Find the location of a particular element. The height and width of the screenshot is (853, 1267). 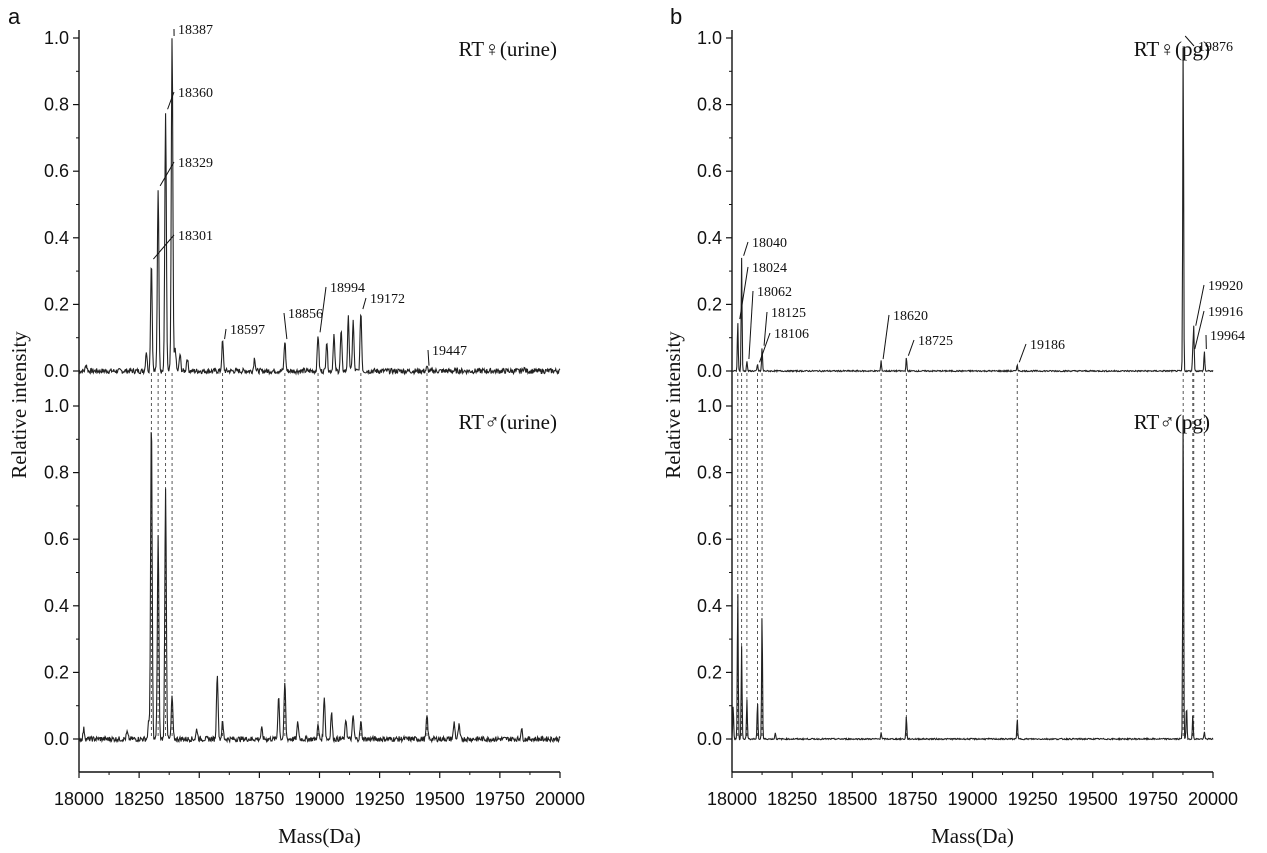

peak-label: 18040 is located at coordinates (769, 243).